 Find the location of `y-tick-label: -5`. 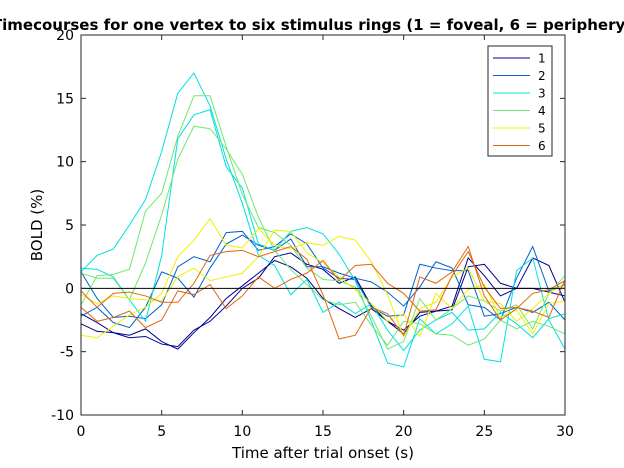

y-tick-label: -5 is located at coordinates (67, 353).